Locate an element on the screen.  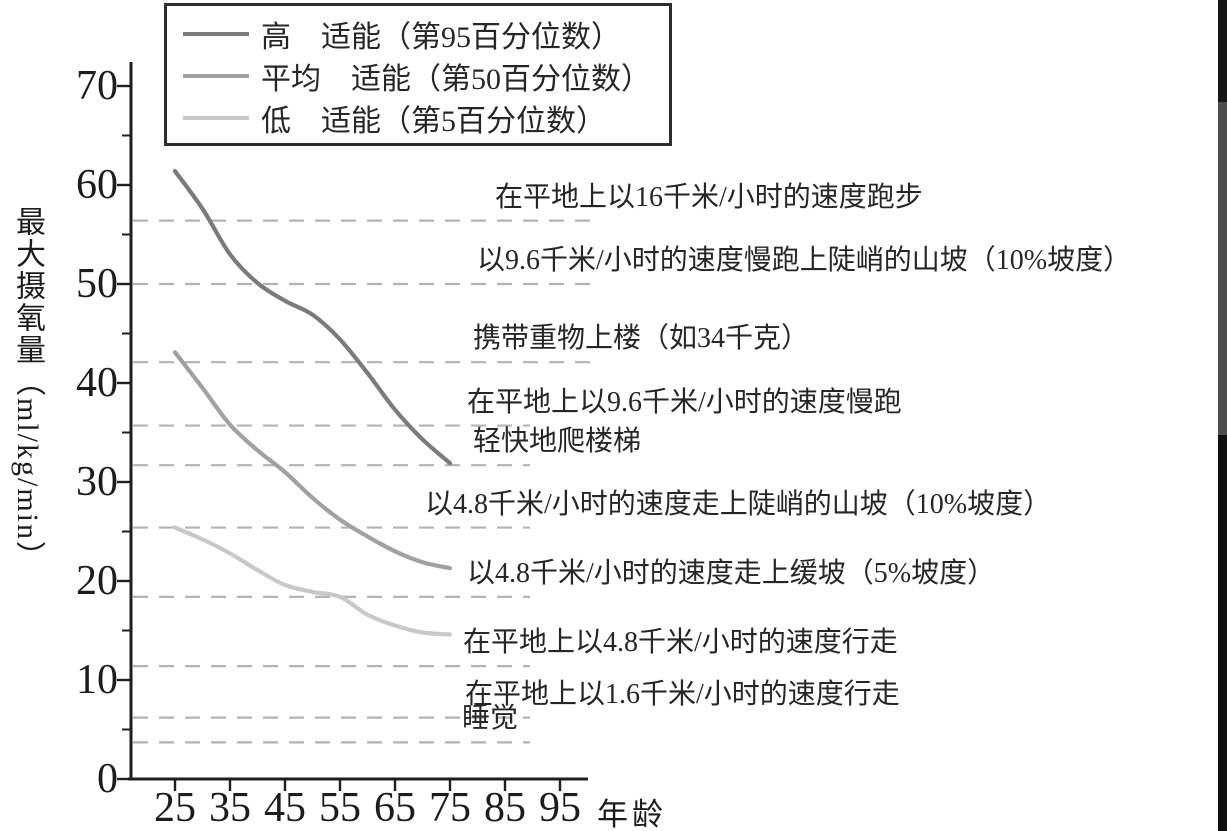
legend: 高 适能（第95百分位数） 平均 适能（第50百分位数） 低 适能（第5百分位数） is located at coordinates (418, 74).